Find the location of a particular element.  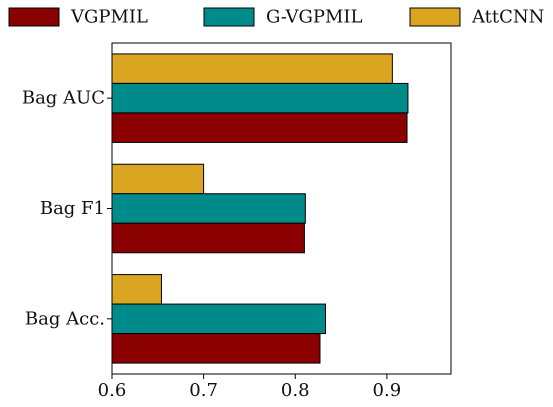

legend: VGPMIL G-VGPMIL AttCNN is located at coordinates (276, 17).